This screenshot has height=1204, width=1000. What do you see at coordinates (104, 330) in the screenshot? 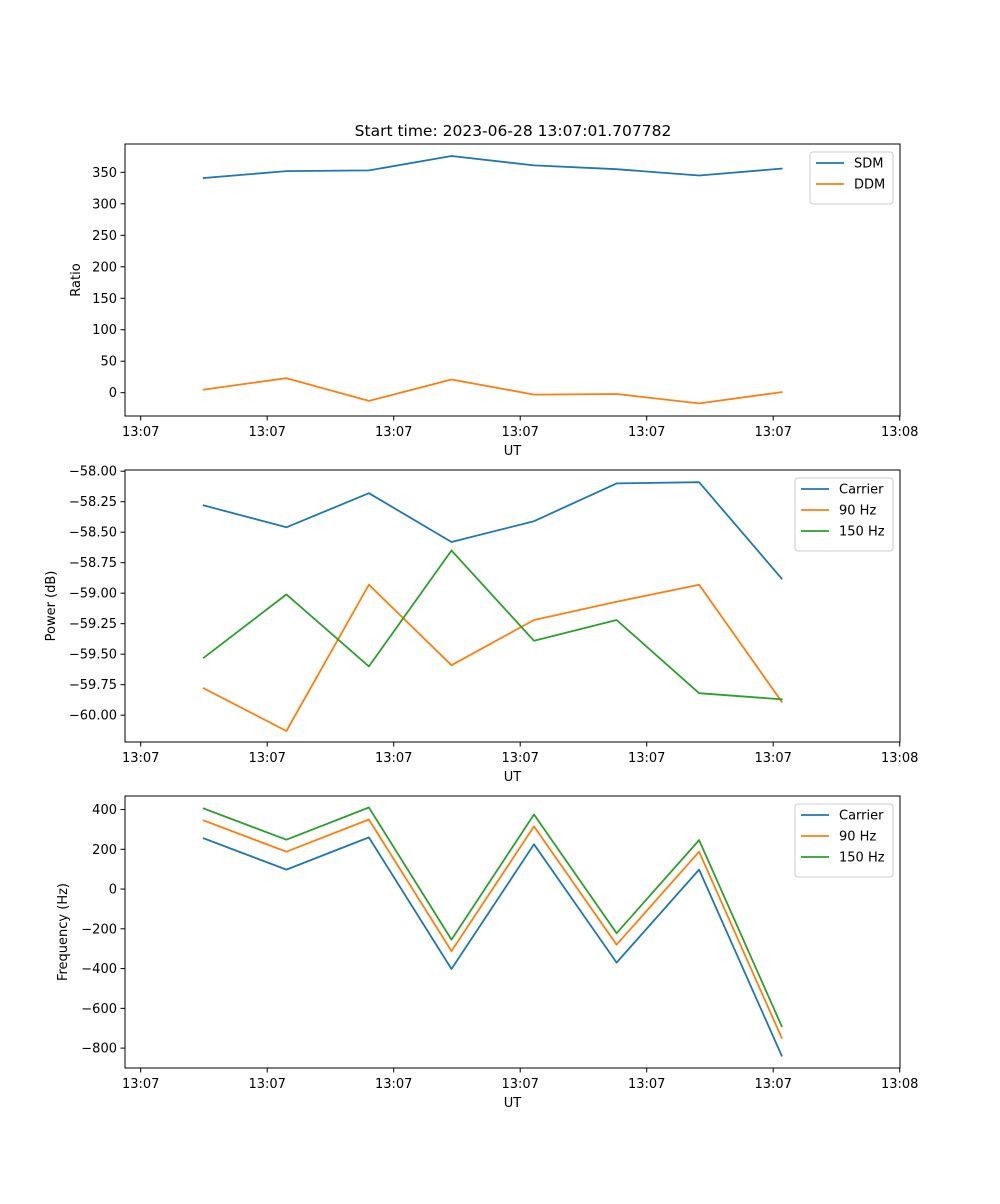
I see `y-tick-label: 100` at bounding box center [104, 330].